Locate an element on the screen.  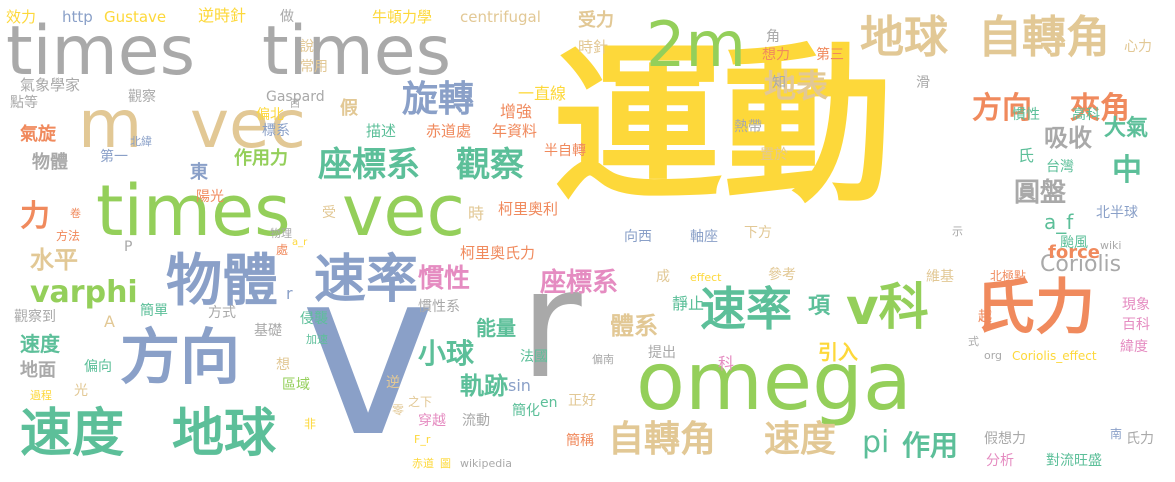
word: 作用 is located at coordinates (930, 445).